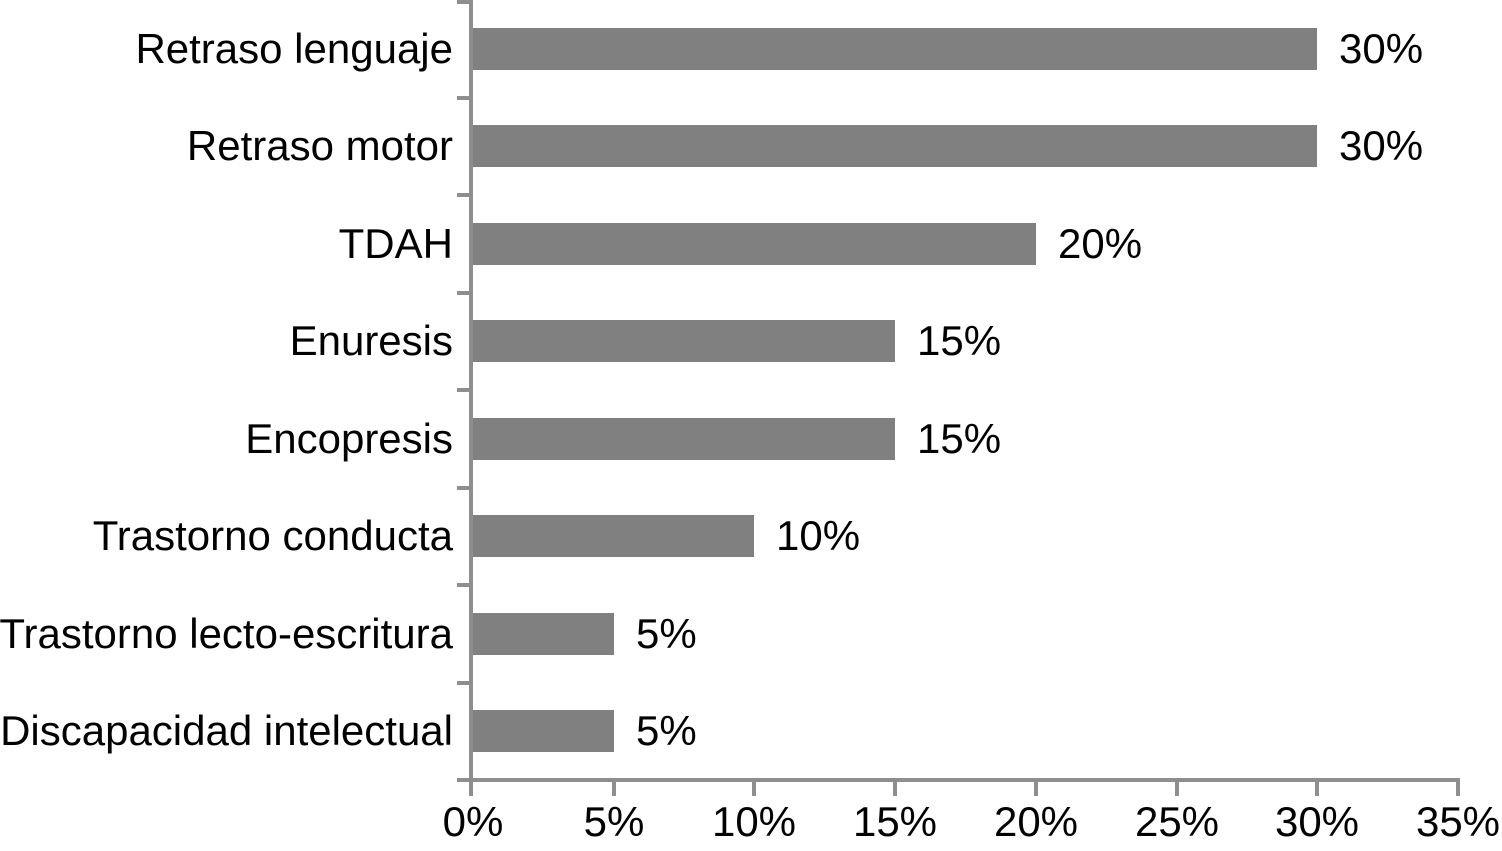  Describe the element at coordinates (395, 243) in the screenshot. I see `category-label: TDAH` at that location.